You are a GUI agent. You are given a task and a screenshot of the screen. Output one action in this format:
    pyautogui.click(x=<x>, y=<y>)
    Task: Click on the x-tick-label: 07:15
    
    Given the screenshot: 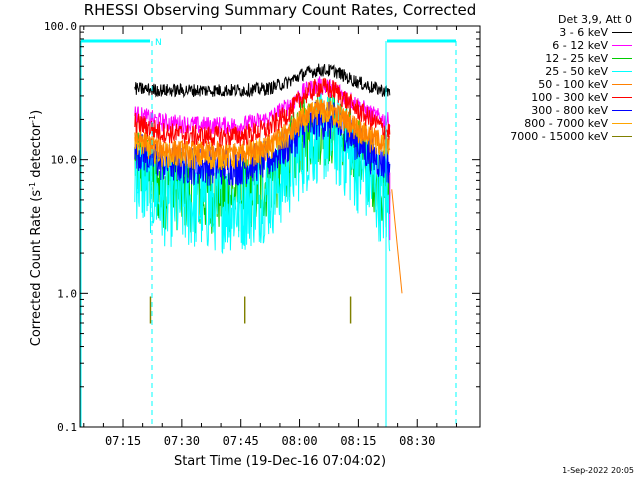 What is the action you would take?
    pyautogui.click(x=123, y=441)
    